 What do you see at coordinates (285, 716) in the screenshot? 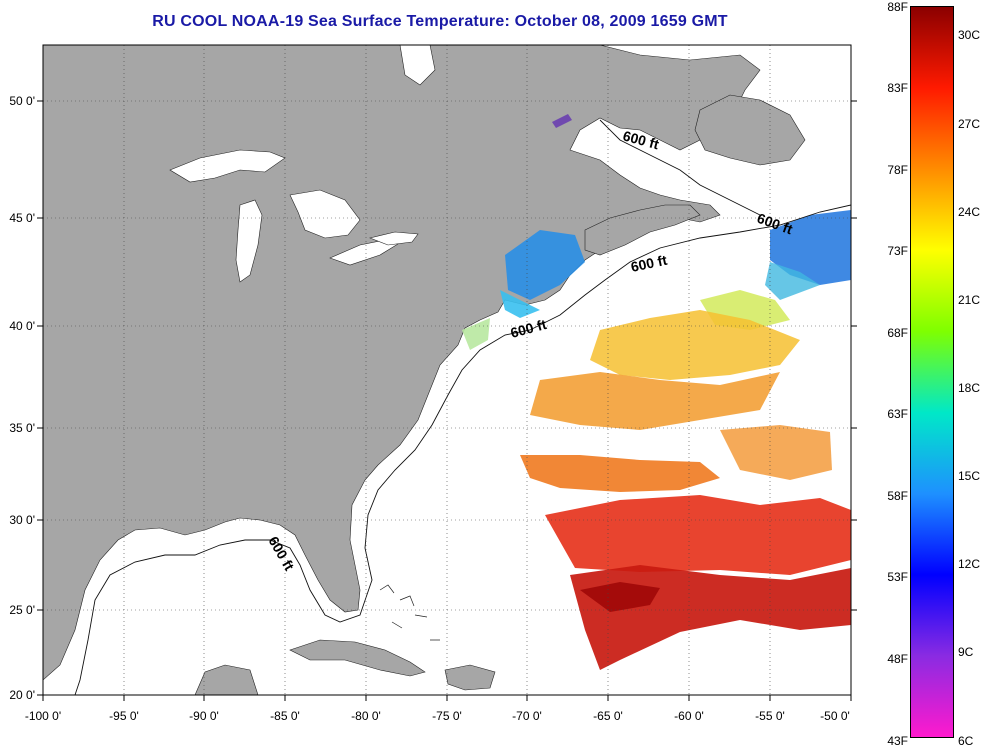
I see `lon-label-85w: -85 0'` at bounding box center [285, 716].